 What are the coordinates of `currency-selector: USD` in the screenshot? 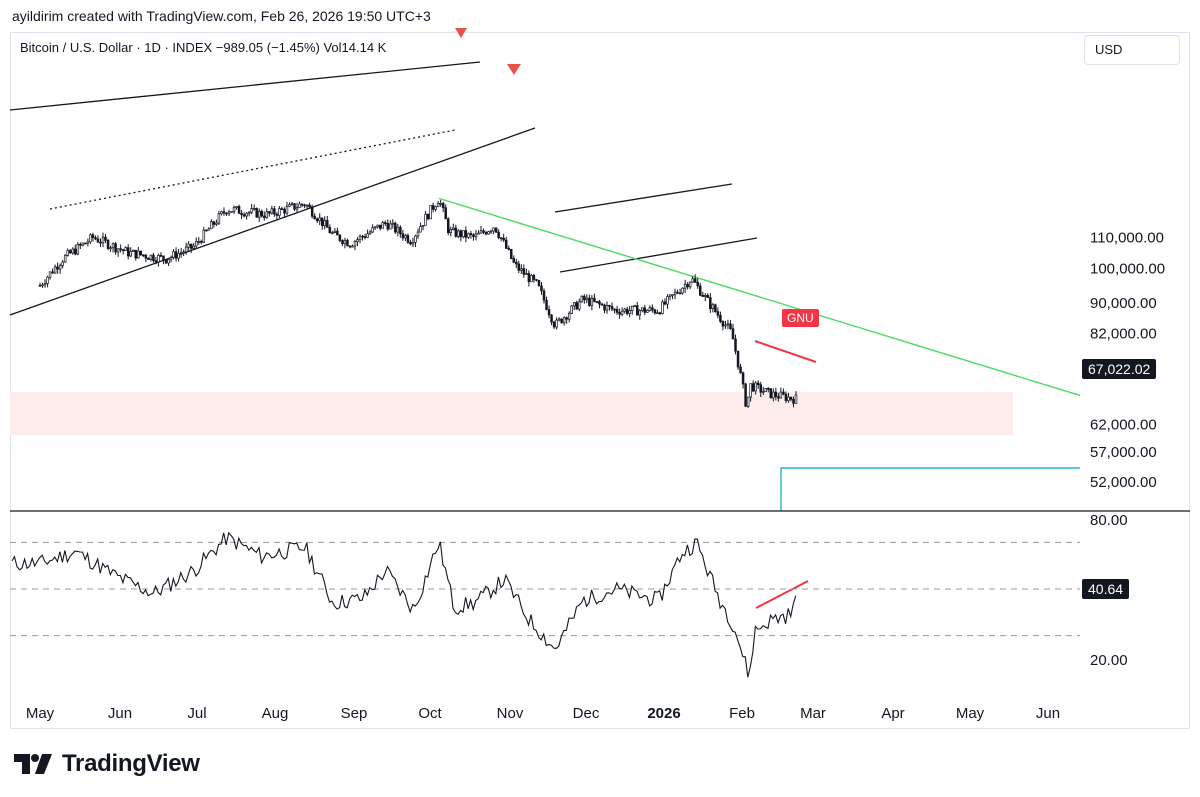 It's located at (1132, 50).